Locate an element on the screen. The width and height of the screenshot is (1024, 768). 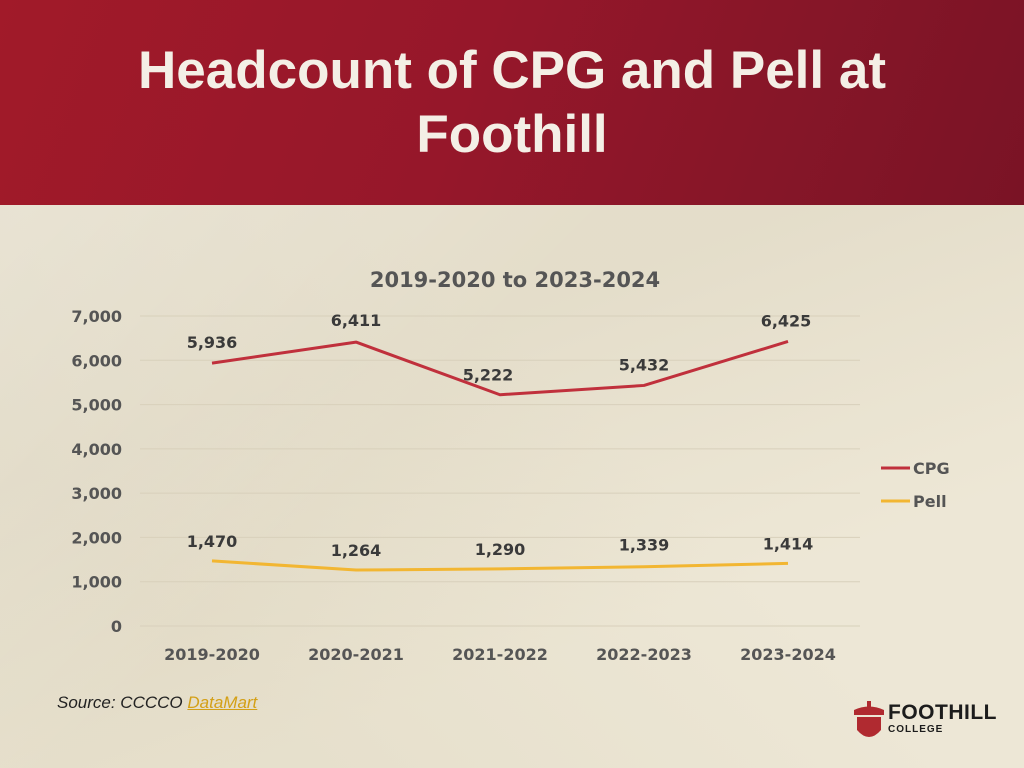
series-line-cpg is located at coordinates (500, 368).